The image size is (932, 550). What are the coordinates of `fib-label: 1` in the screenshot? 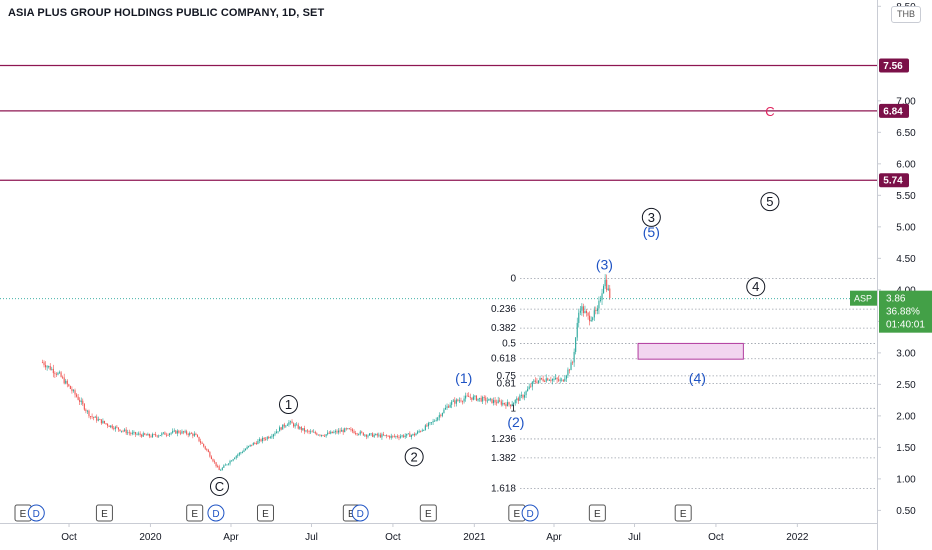 It's located at (513, 408).